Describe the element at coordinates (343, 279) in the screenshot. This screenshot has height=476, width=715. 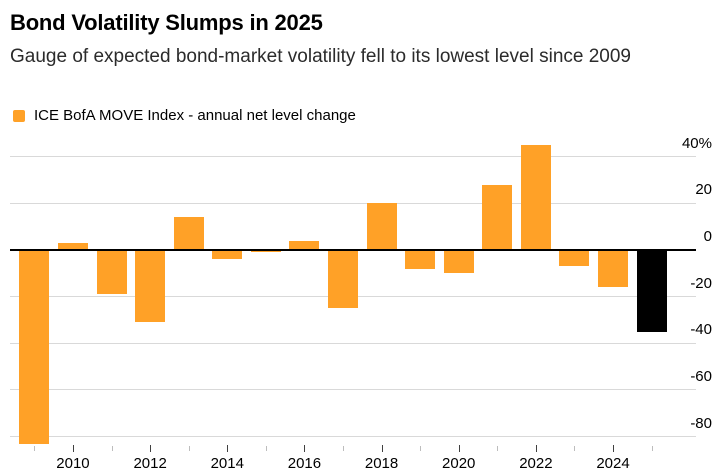
I see `bar-2017` at that location.